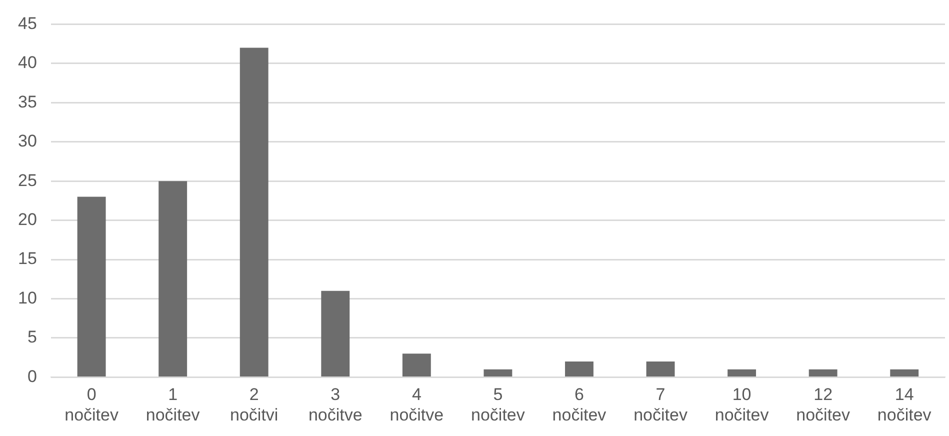 The height and width of the screenshot is (436, 949). I want to click on x-tick-label: 0 nočitev, so click(91, 404).